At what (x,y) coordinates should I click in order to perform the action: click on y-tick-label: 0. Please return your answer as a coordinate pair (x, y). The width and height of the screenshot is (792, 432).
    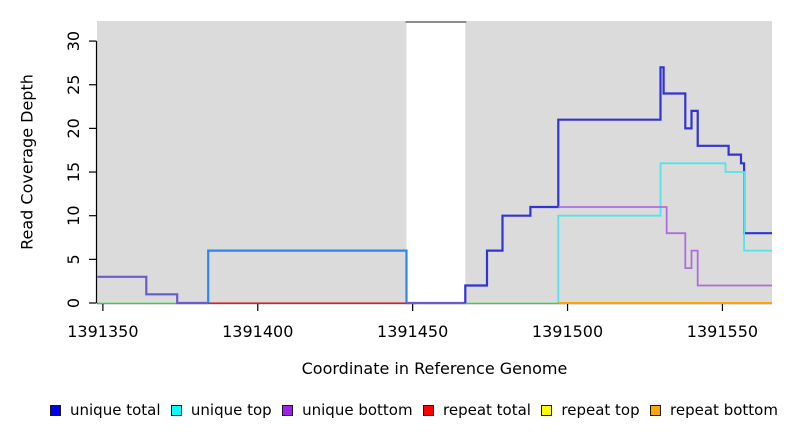
    Looking at the image, I should click on (73, 303).